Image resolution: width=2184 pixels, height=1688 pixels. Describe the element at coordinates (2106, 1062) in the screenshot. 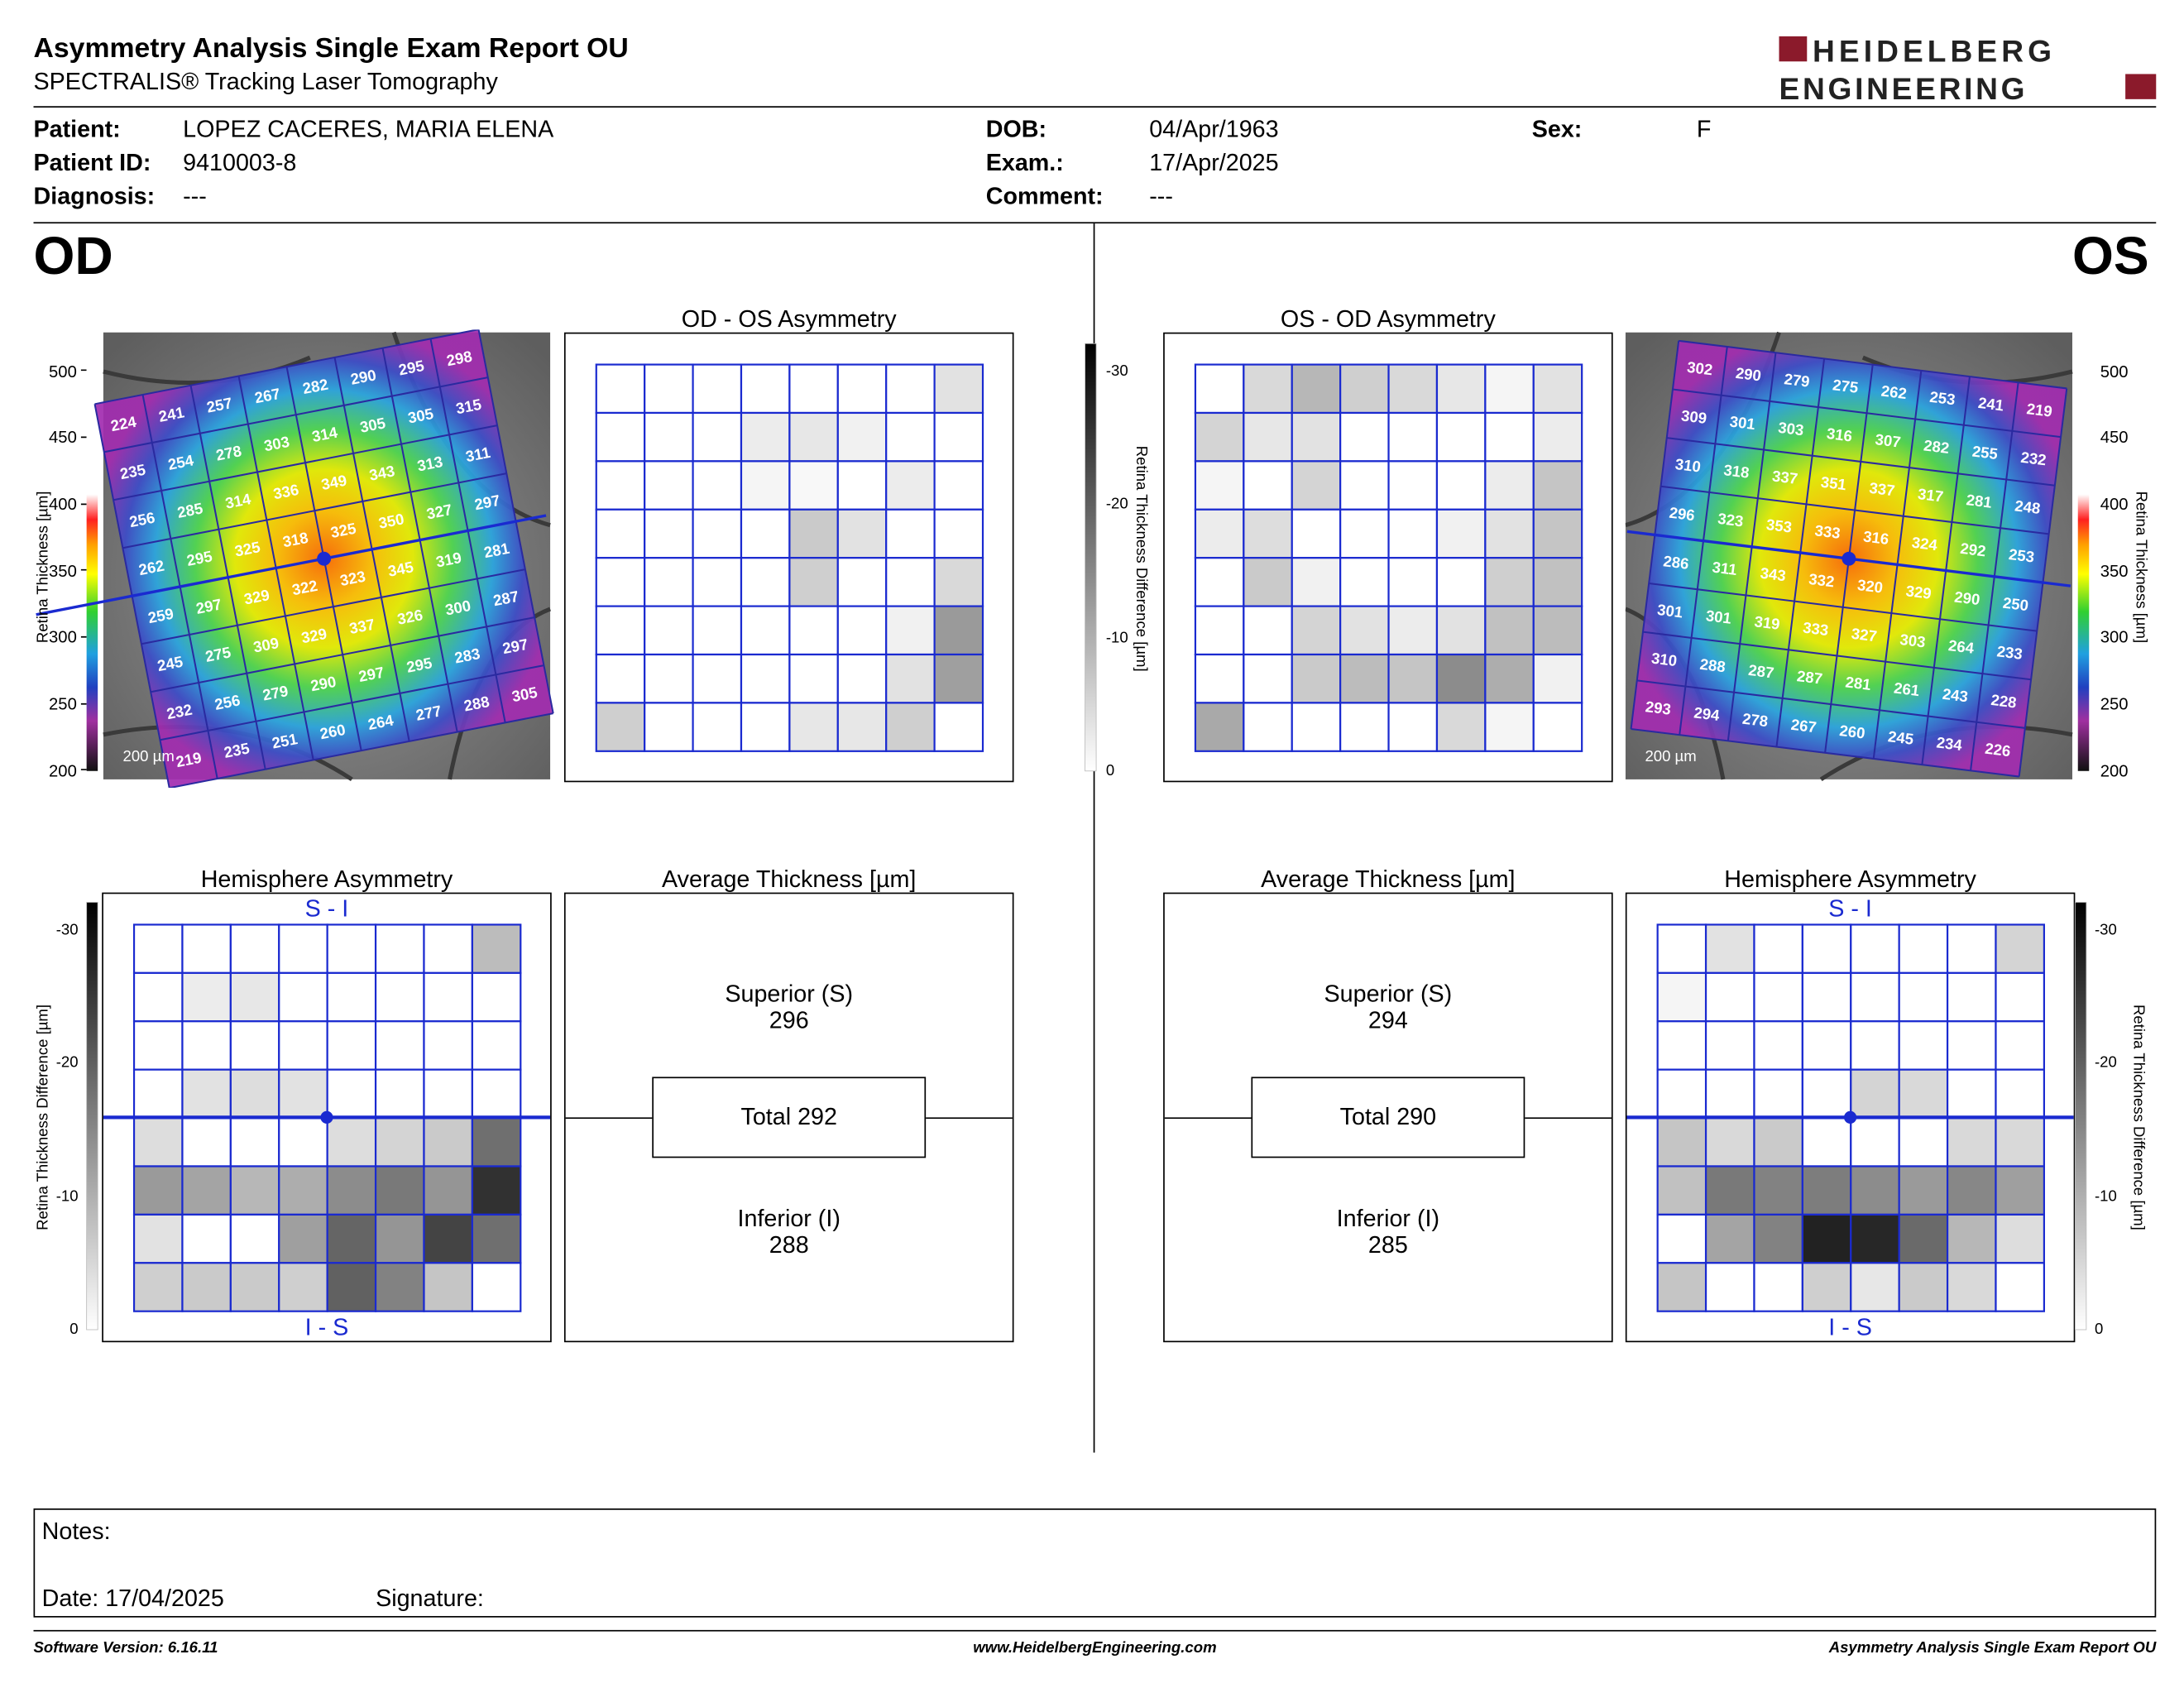

I see `os-hemi-diff-tick: -20` at that location.